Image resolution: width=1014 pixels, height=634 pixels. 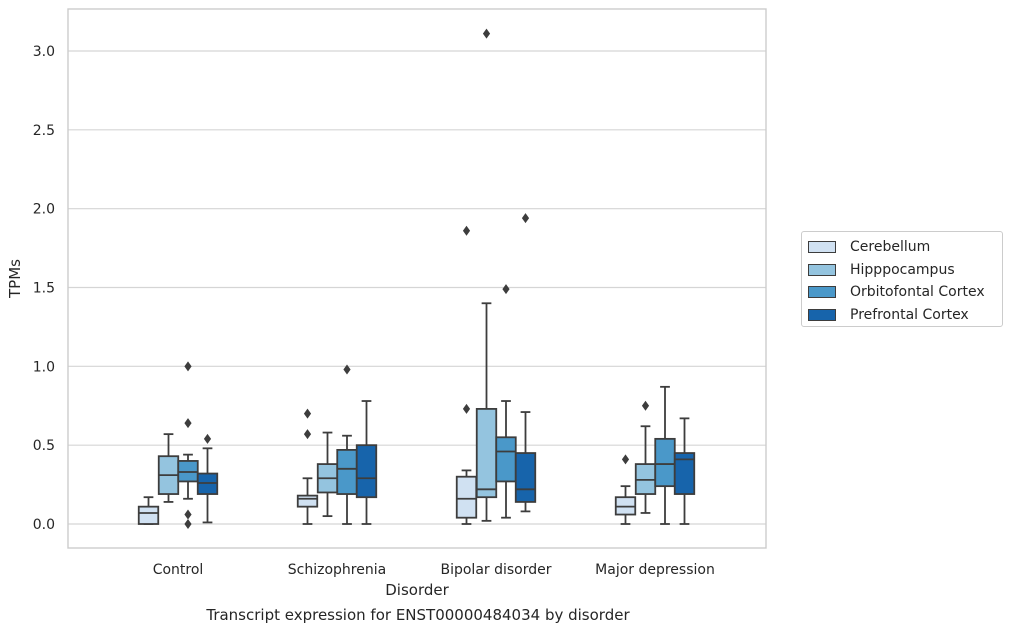 I want to click on legend-label: Prefrontal Cortex, so click(x=909, y=315).